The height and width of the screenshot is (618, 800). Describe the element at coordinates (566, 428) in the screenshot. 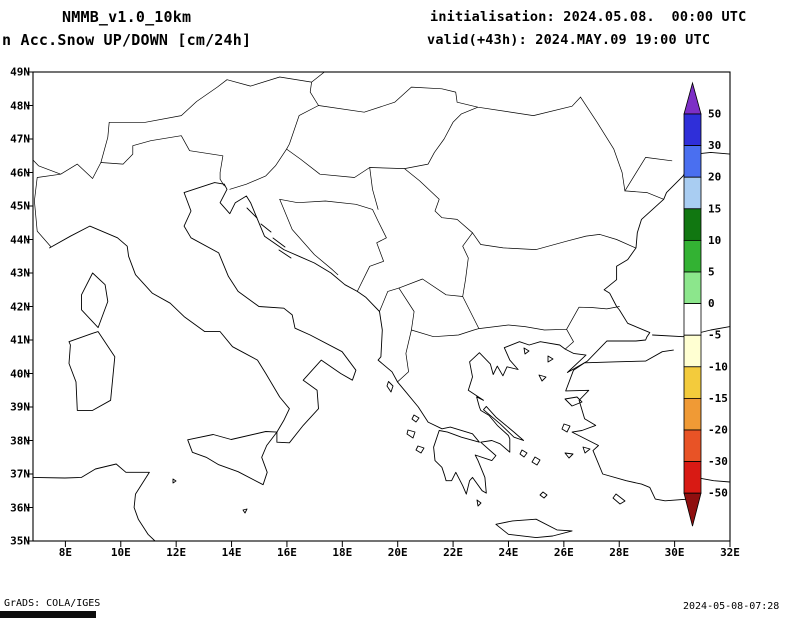

I see `island-chios` at that location.